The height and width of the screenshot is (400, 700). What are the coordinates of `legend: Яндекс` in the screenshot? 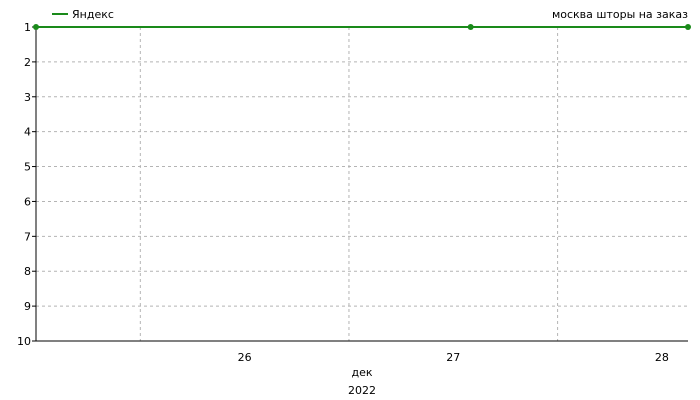 It's located at (83, 14).